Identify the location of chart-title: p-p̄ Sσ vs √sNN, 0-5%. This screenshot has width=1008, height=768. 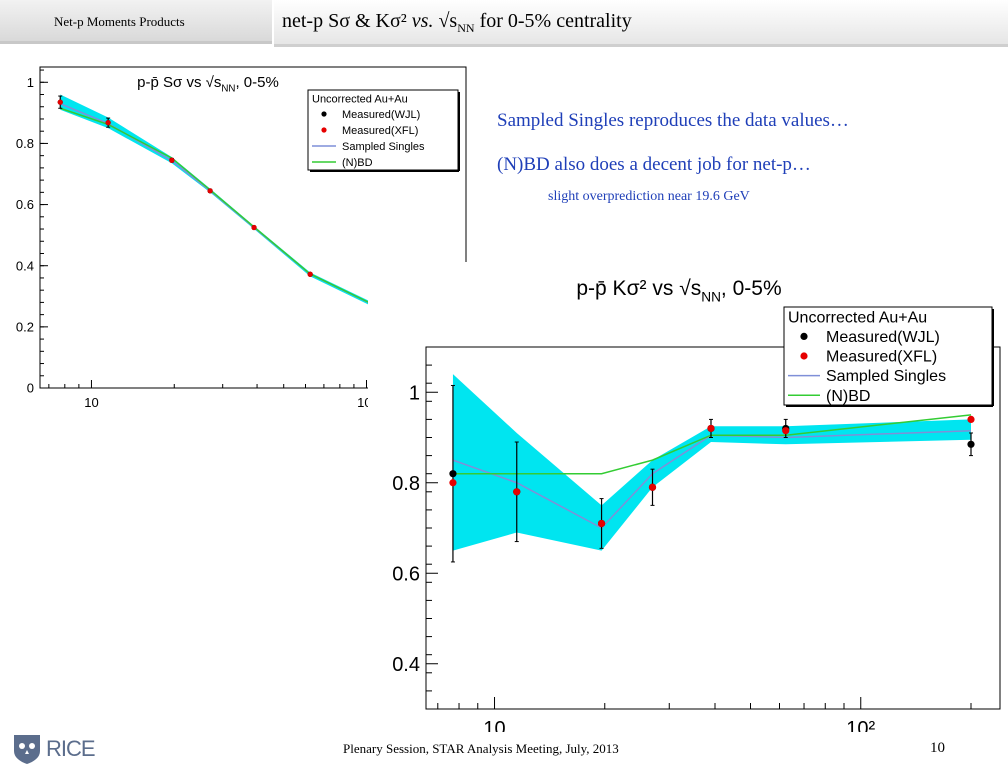
(208, 84).